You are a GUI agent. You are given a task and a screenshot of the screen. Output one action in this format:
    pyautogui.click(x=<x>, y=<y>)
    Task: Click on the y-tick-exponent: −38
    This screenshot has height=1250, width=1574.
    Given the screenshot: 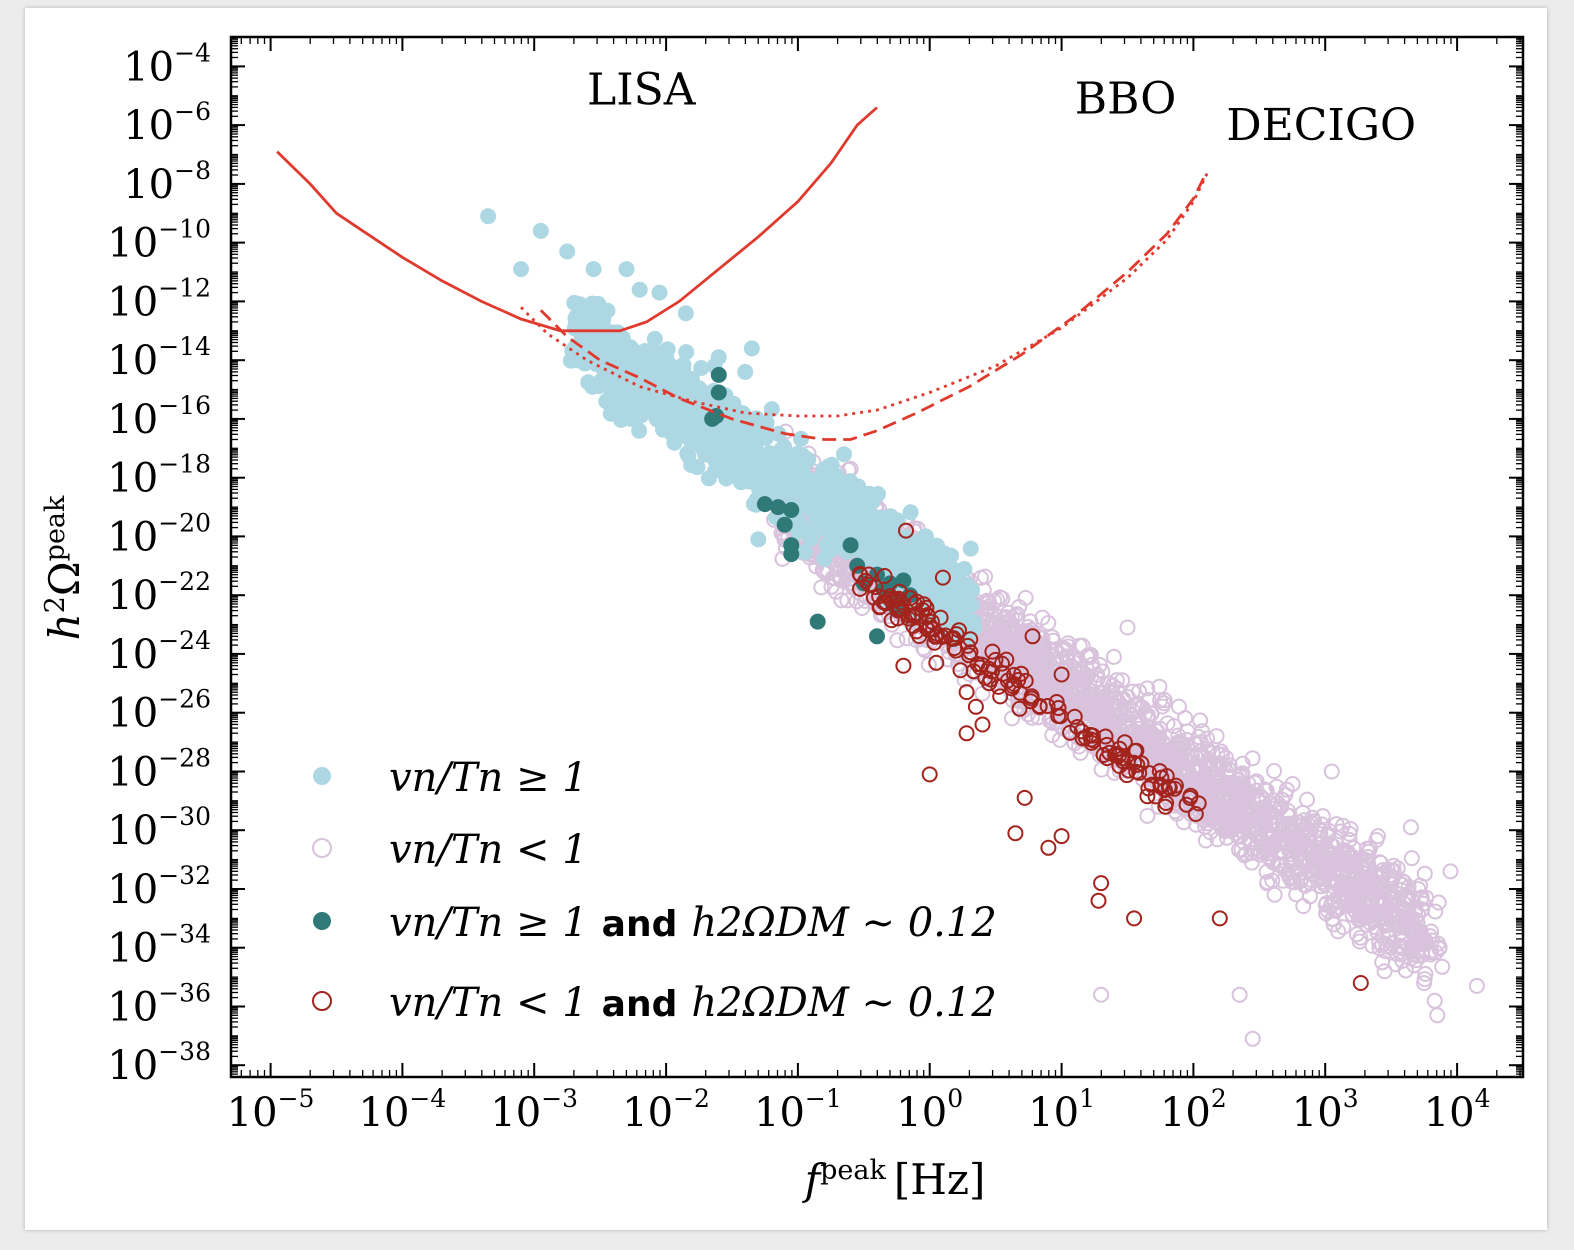 What is the action you would take?
    pyautogui.click(x=184, y=1051)
    